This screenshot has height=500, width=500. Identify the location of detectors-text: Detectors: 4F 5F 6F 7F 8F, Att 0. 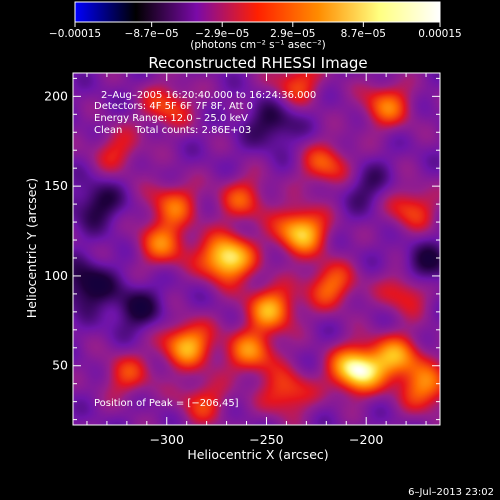
(173, 106).